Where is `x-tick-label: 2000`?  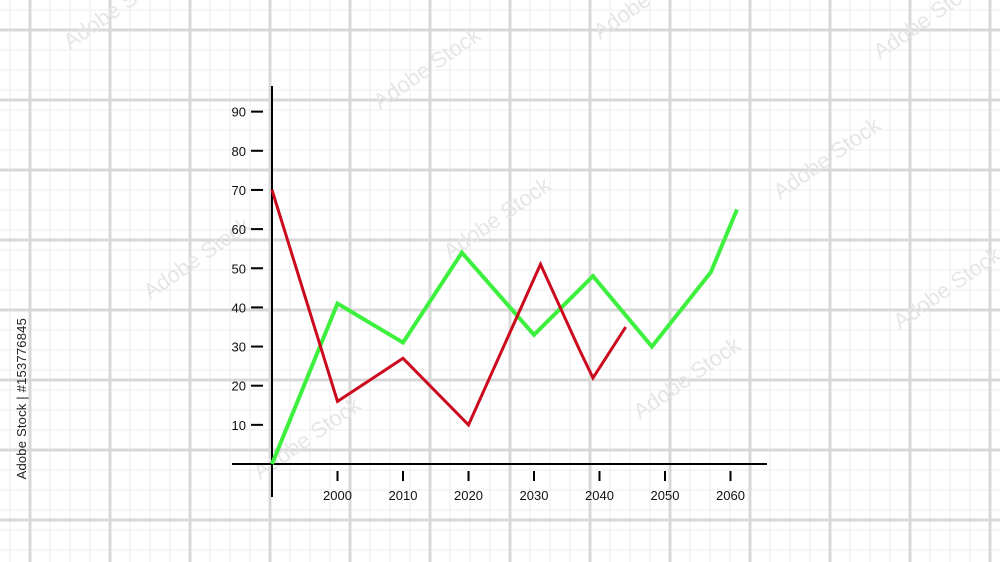 x-tick-label: 2000 is located at coordinates (337, 495).